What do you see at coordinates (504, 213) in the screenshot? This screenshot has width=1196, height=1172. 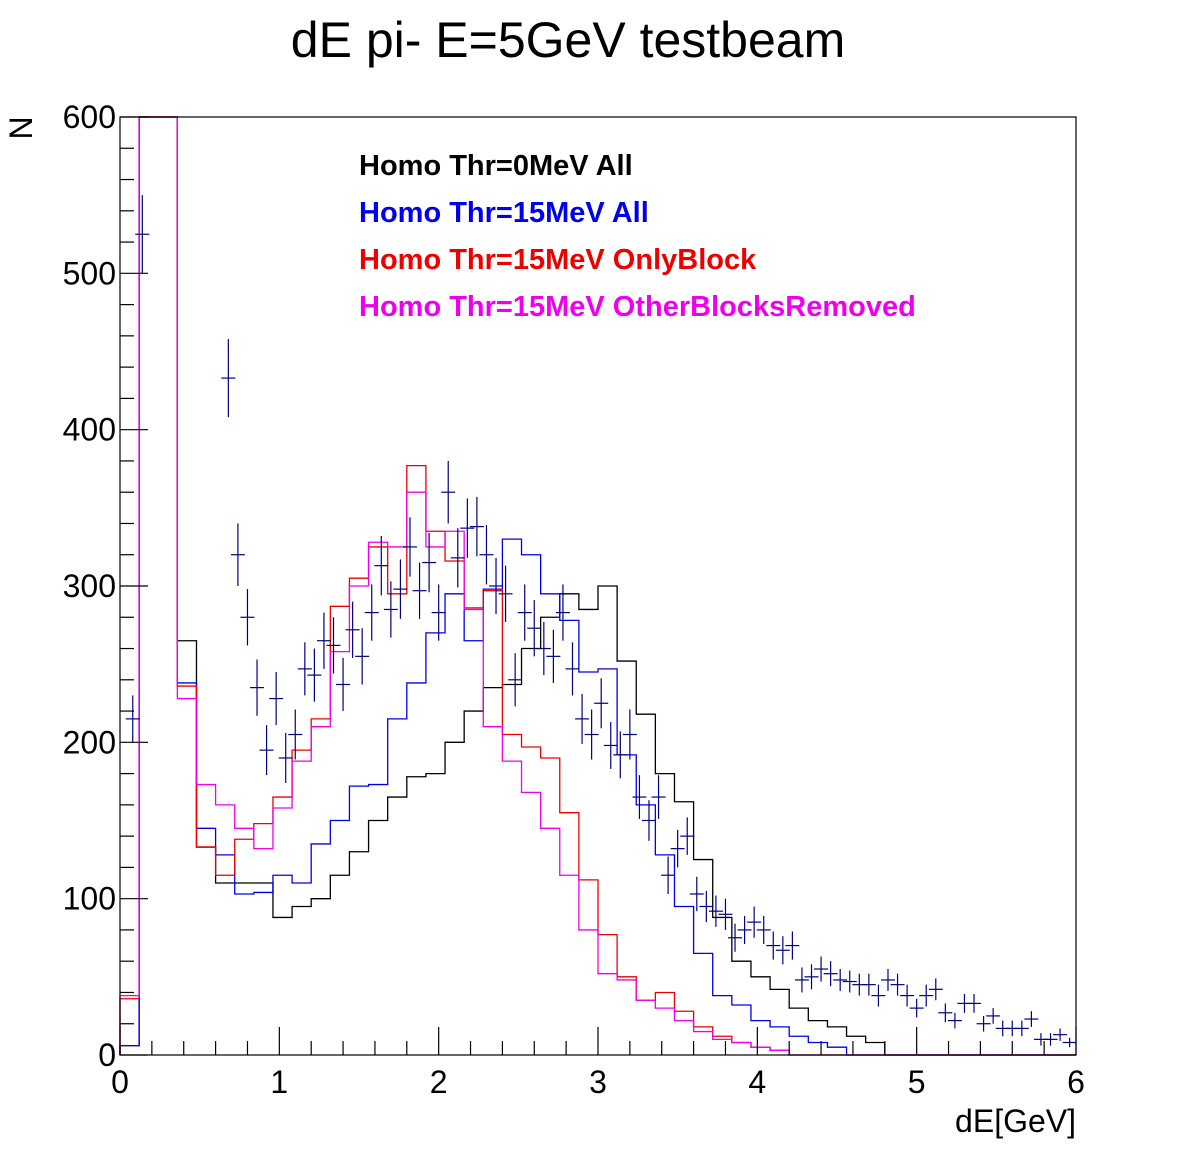 I see `legend-entry: Homo Thr=15MeV All` at bounding box center [504, 213].